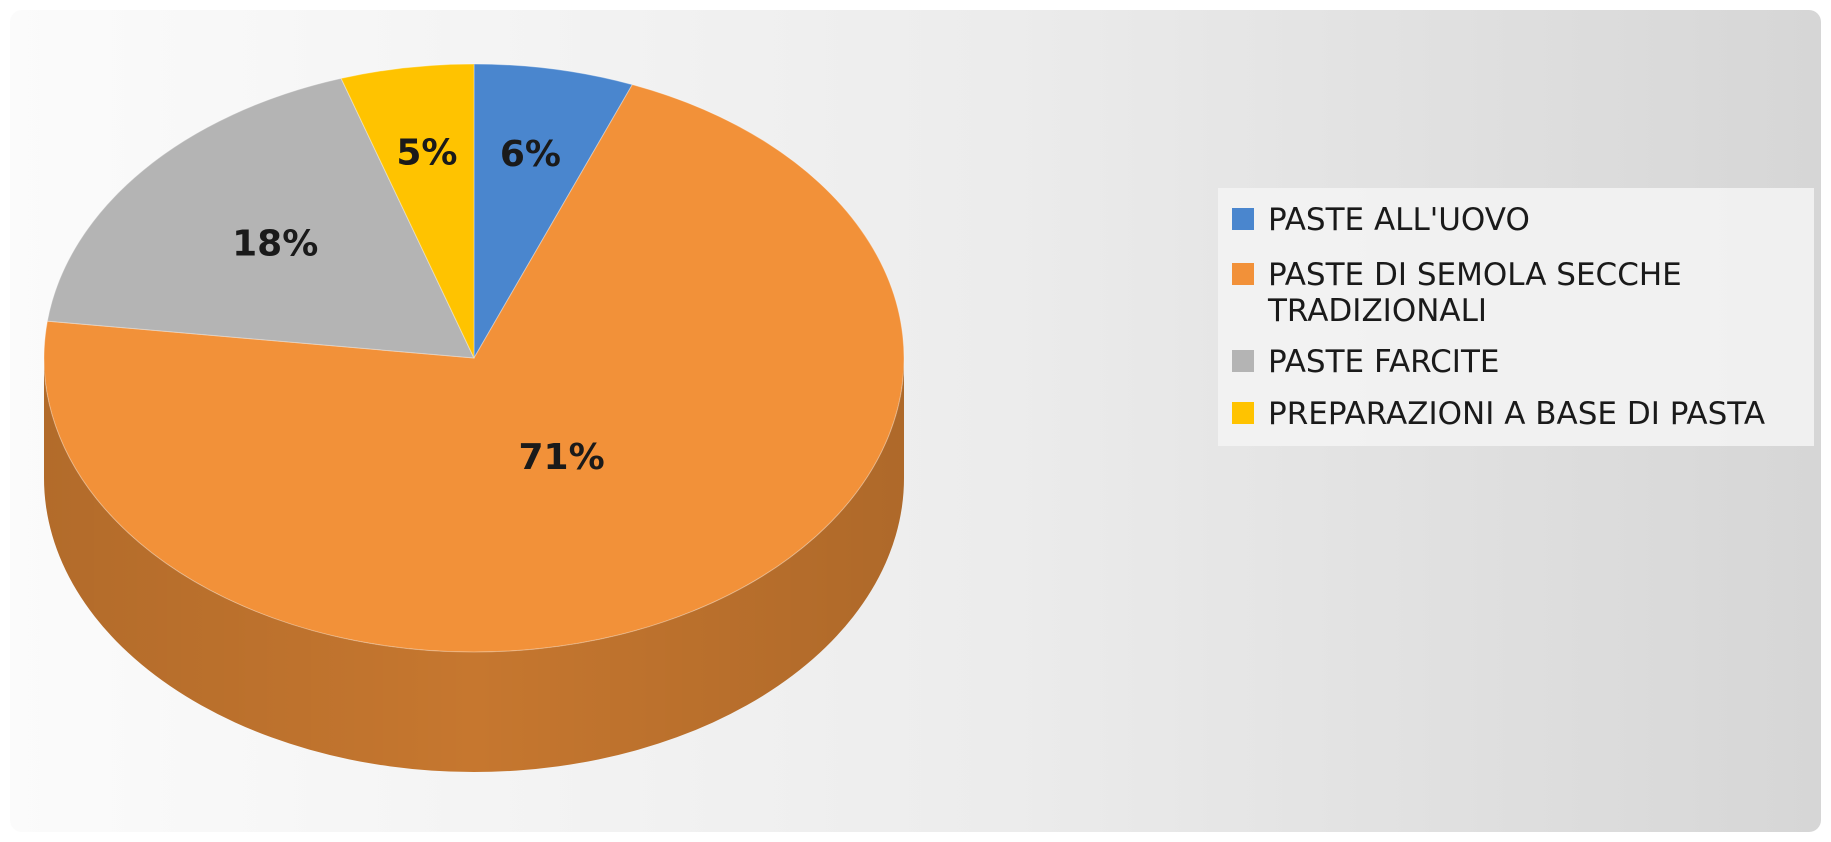 The width and height of the screenshot is (1831, 842). I want to click on legend-label-4: PREPARAZIONI A BASE DI PASTA, so click(1516, 414).